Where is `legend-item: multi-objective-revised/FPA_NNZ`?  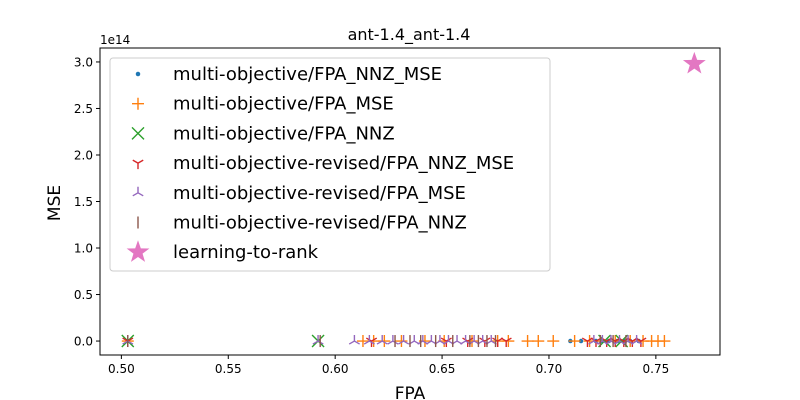
legend-item: multi-objective-revised/FPA_NNZ is located at coordinates (302, 223).